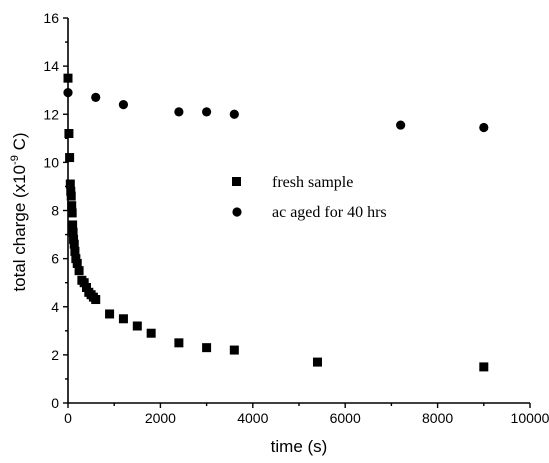 The height and width of the screenshot is (463, 549). What do you see at coordinates (55, 211) in the screenshot?
I see `y-tick-label: 8` at bounding box center [55, 211].